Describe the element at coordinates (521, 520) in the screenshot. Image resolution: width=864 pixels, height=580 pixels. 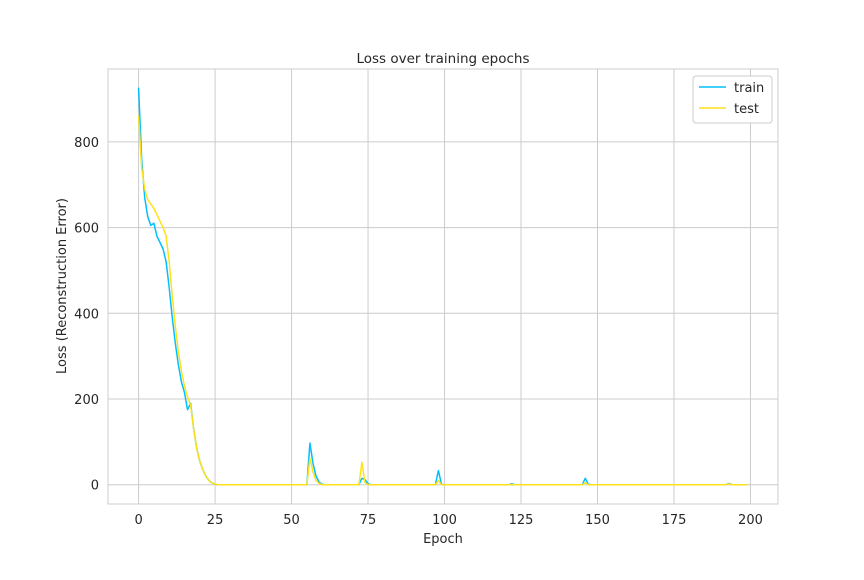
I see `x-tick-label: 125` at that location.